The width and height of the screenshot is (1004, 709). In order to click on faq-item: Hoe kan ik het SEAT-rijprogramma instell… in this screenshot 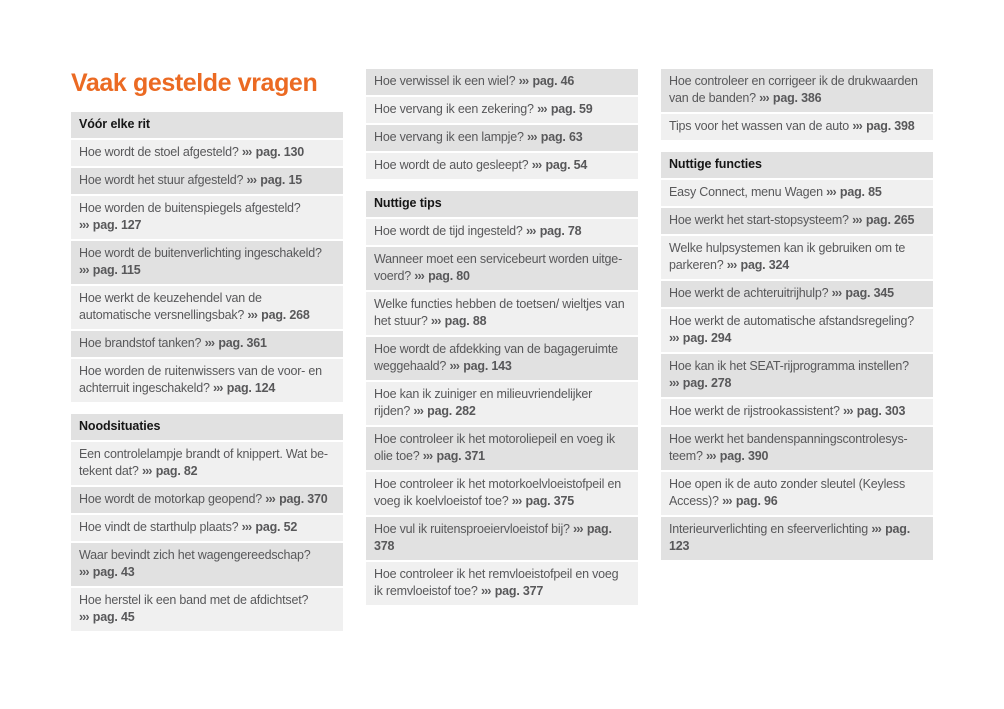, I will do `click(797, 375)`.